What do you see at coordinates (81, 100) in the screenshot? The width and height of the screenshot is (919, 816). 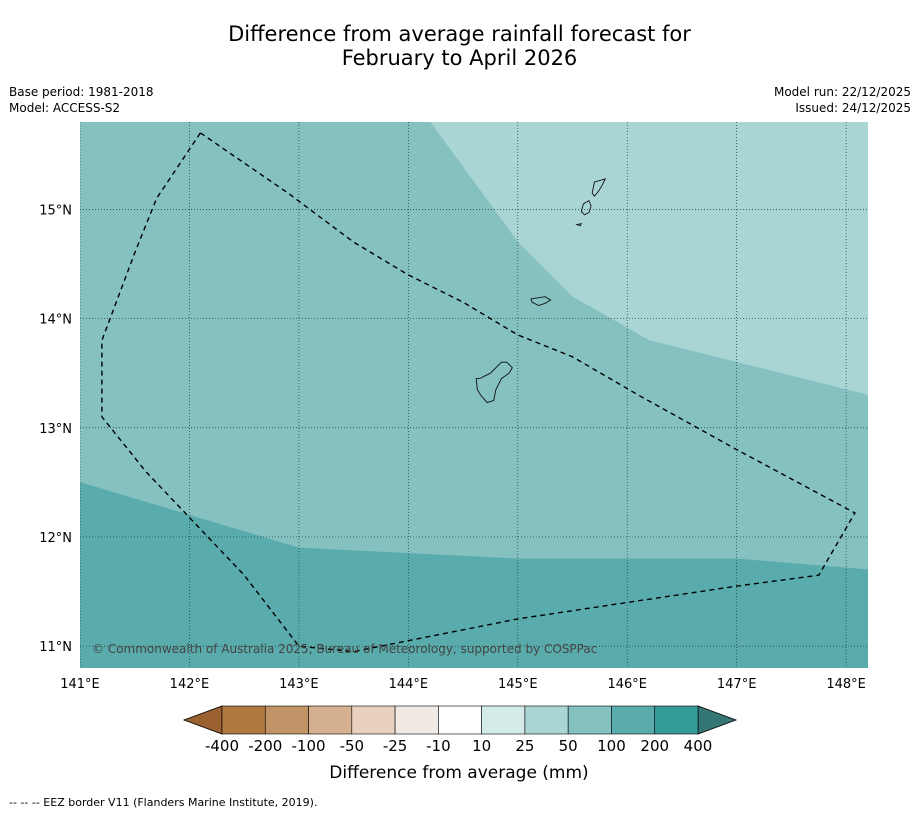 I see `meta-left: Base period: 1981-2018 Model: ACCESS-S2` at bounding box center [81, 100].